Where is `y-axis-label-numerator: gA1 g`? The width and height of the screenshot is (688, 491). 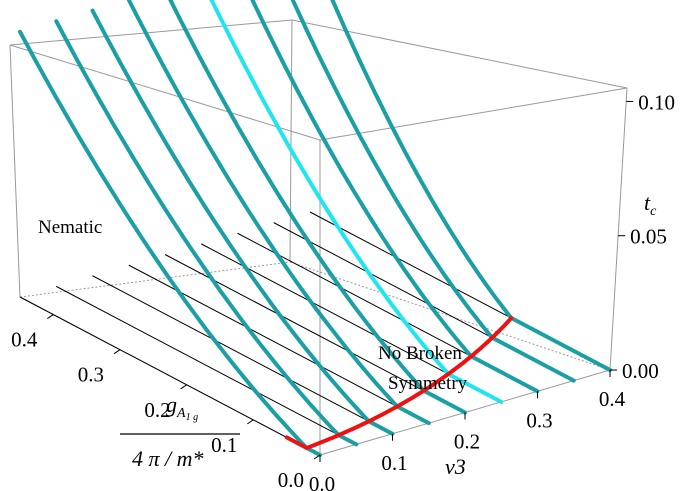 y-axis-label-numerator: gA1 g is located at coordinates (182, 407).